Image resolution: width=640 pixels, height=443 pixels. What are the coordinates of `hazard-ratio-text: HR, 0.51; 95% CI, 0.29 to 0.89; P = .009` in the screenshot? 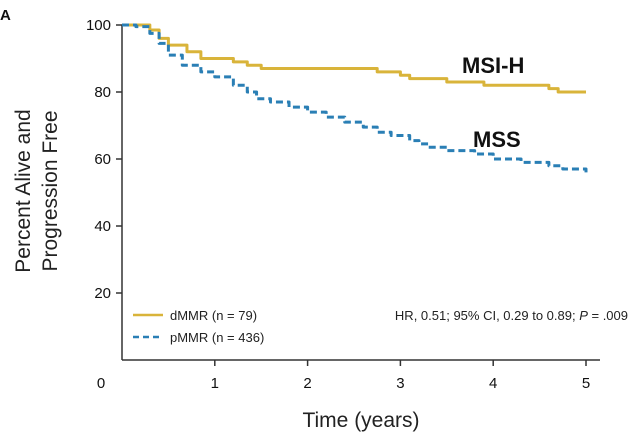 It's located at (511, 315).